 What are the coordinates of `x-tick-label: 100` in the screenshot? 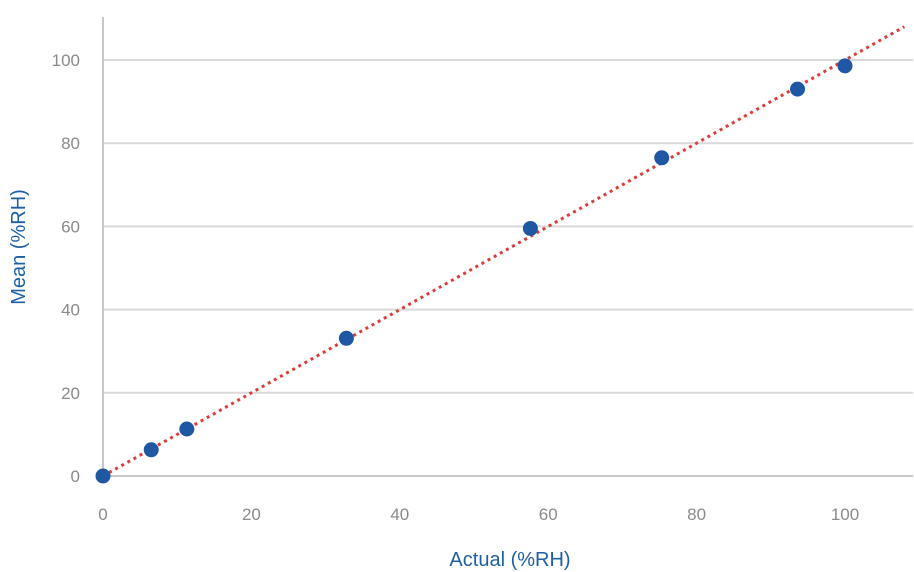 It's located at (845, 514).